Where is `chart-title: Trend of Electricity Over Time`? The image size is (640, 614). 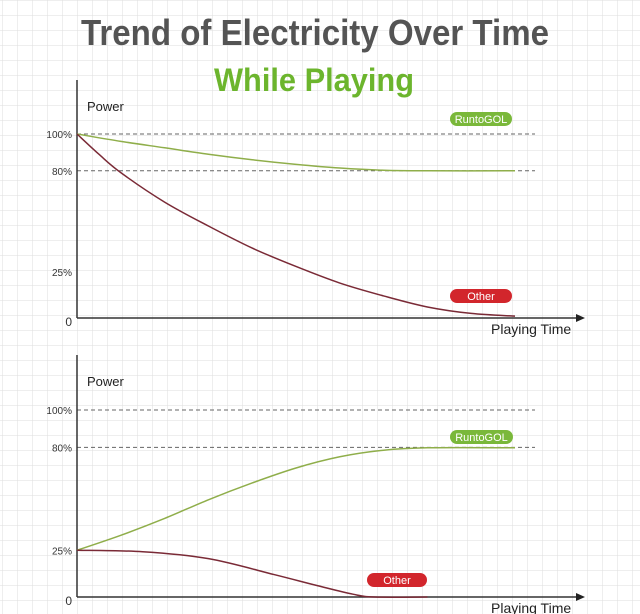
chart-title: Trend of Electricity Over Time is located at coordinates (315, 32).